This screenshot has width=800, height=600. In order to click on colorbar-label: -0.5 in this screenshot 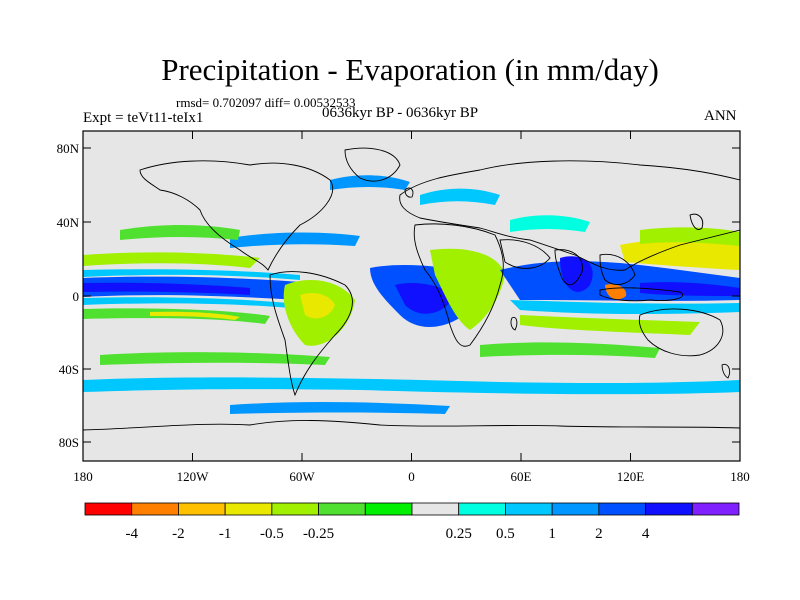, I will do `click(272, 534)`.